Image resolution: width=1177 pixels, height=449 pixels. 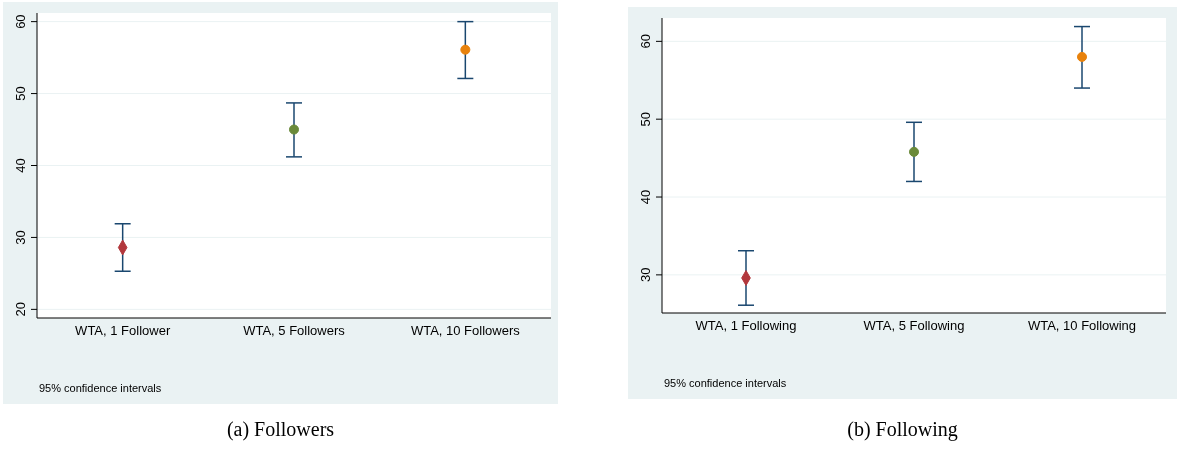 I want to click on x-tick-label: WTA, 10 Following, so click(x=1082, y=326).